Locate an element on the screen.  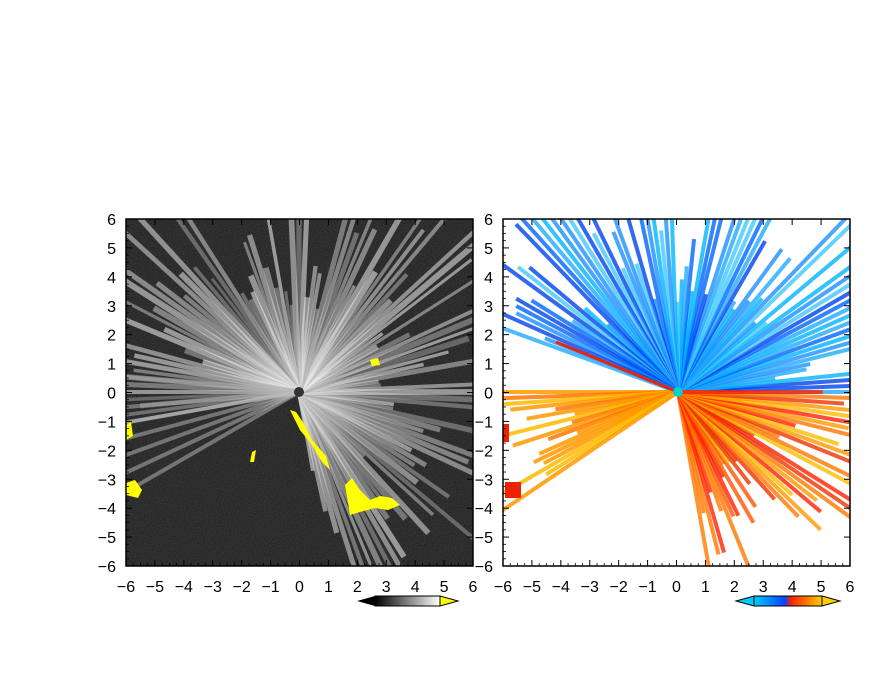
left-ytick-label: 4 is located at coordinates (111, 278).